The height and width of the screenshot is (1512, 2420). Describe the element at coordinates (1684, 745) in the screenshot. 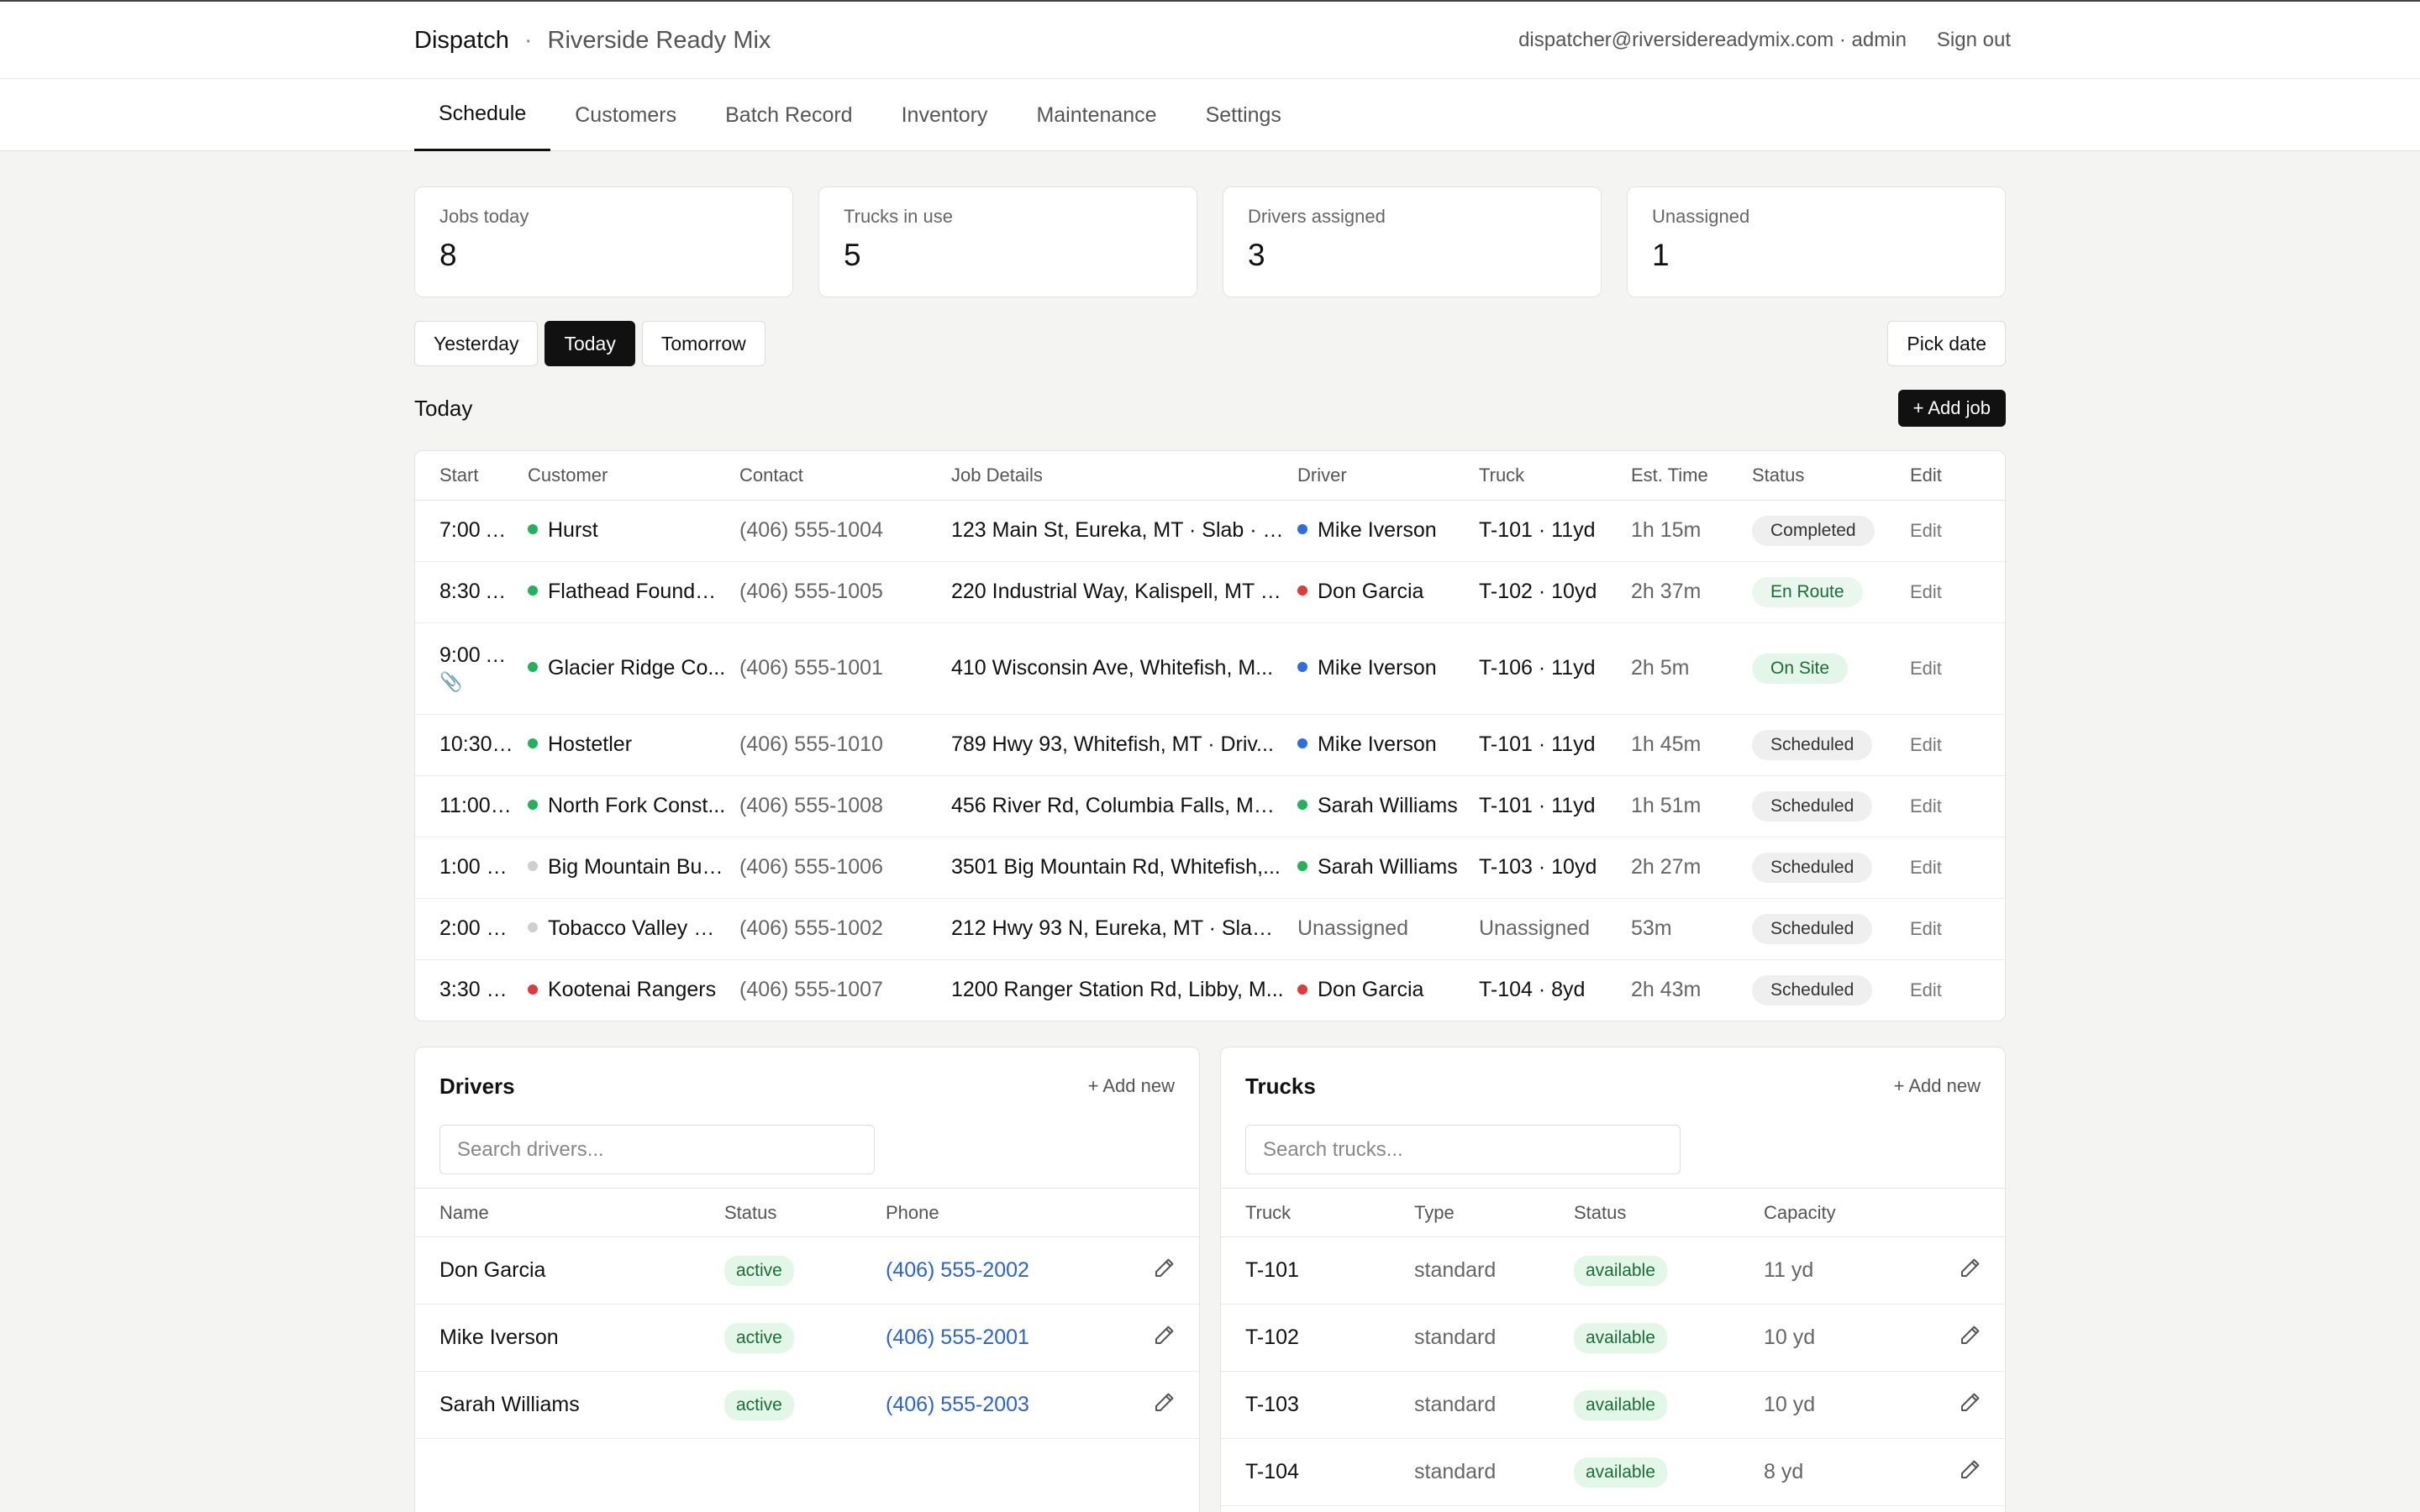

I see `job-est-time: 1h 45m` at that location.